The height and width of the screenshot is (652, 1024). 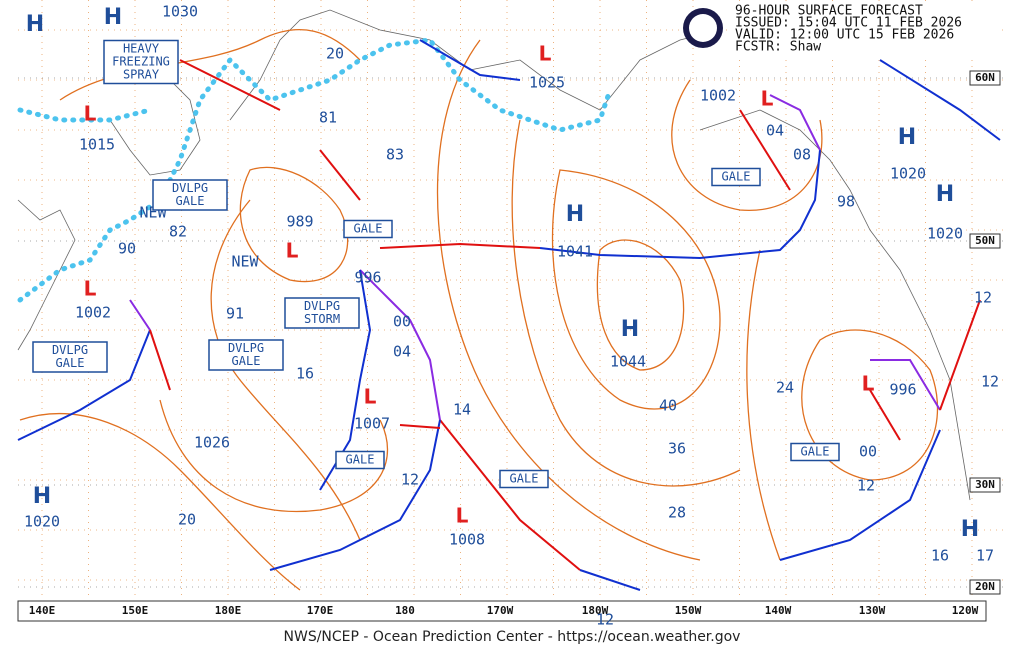 I want to click on ice-edge, so click(x=85, y=115).